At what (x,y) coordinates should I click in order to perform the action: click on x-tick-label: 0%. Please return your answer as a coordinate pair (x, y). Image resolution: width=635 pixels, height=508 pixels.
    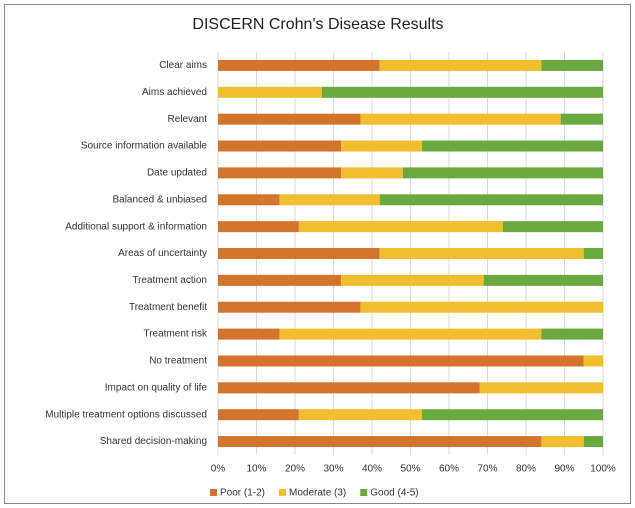
    Looking at the image, I should click on (218, 469).